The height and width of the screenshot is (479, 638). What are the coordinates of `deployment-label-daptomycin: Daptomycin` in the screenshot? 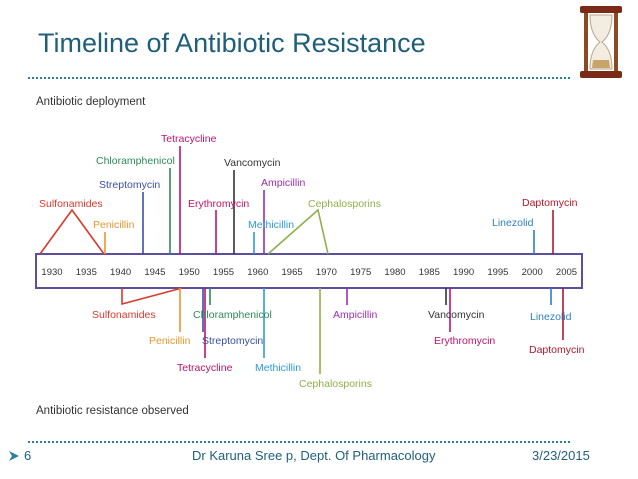 It's located at (550, 203).